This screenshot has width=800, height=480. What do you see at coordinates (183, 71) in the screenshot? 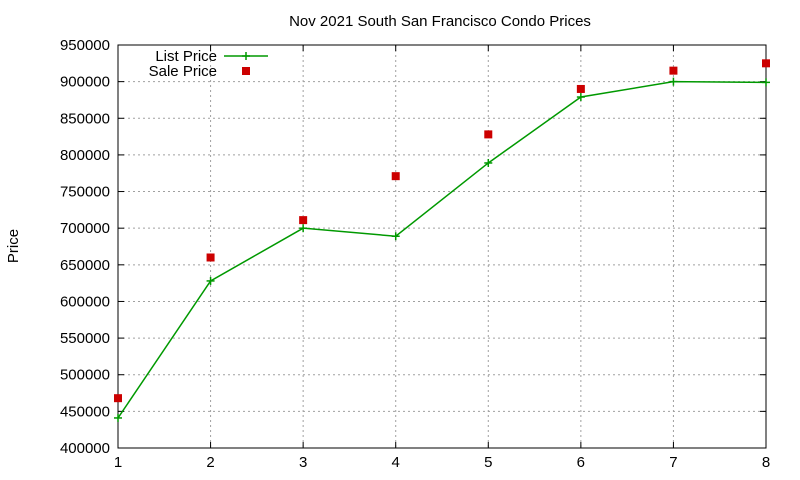
I see `legend-label: Sale Price` at bounding box center [183, 71].